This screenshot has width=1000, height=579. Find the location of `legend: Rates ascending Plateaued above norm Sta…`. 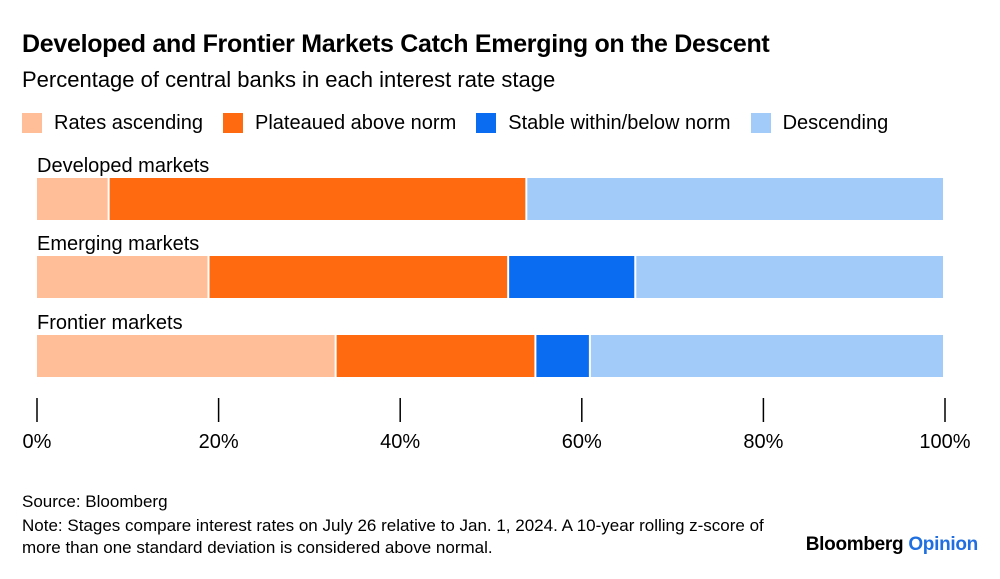

legend: Rates ascending Plateaued above norm Sta… is located at coordinates (465, 123).